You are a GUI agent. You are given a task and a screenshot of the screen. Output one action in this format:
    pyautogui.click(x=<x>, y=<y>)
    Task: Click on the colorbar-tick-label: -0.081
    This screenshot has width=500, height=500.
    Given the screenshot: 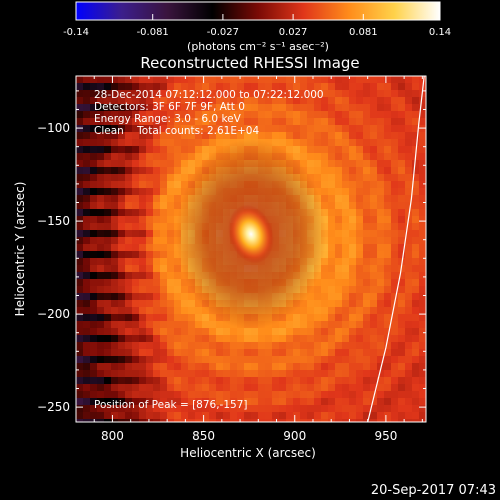 What is the action you would take?
    pyautogui.click(x=153, y=32)
    